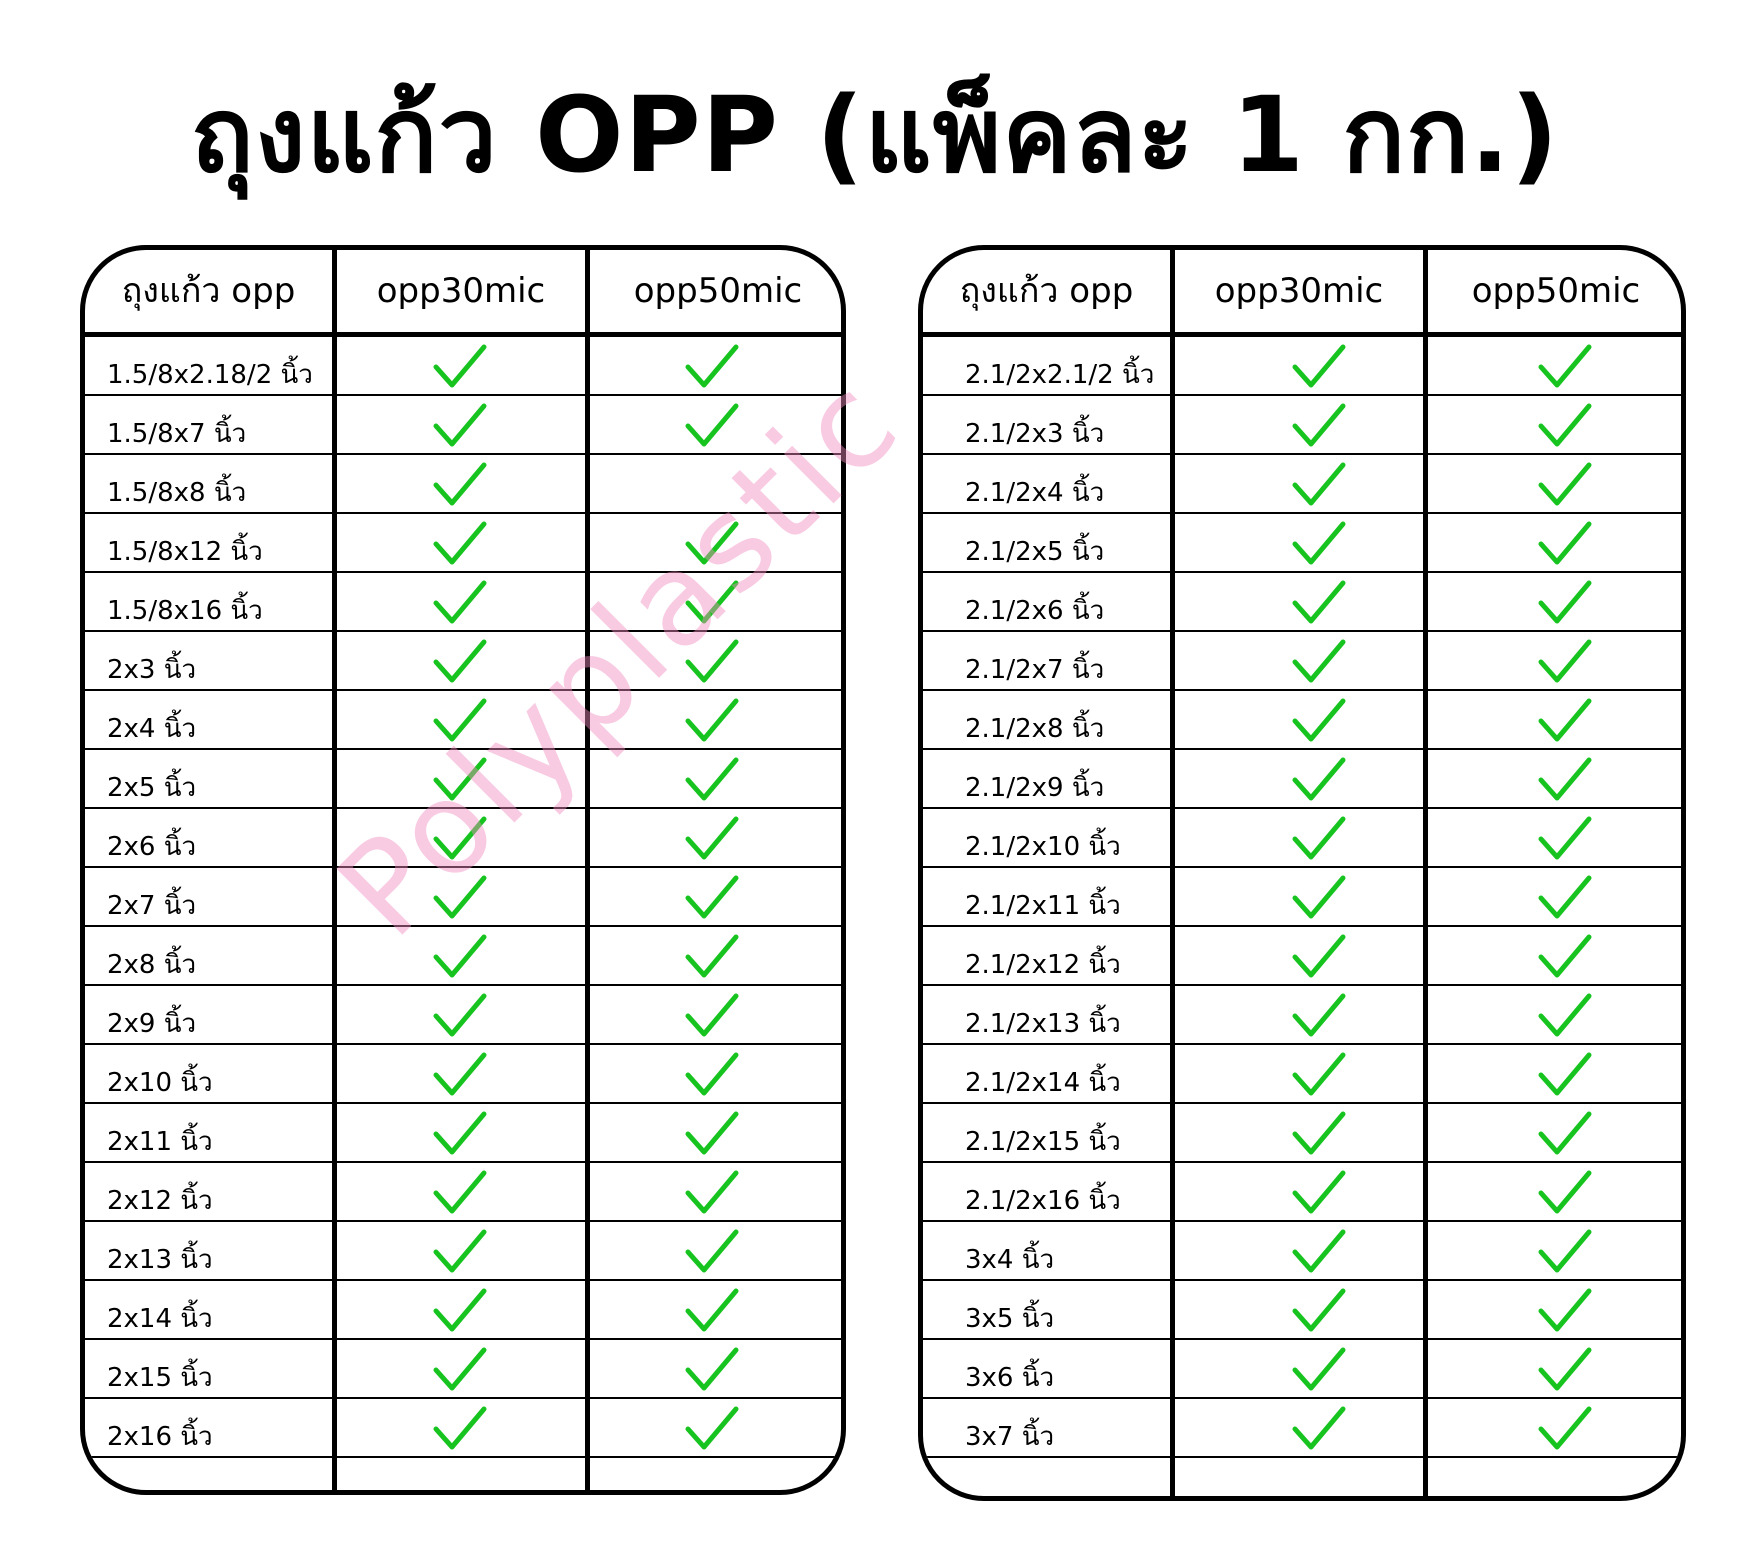  What do you see at coordinates (152, 1024) in the screenshot?
I see `size-label: 2x9 นิ้ว` at bounding box center [152, 1024].